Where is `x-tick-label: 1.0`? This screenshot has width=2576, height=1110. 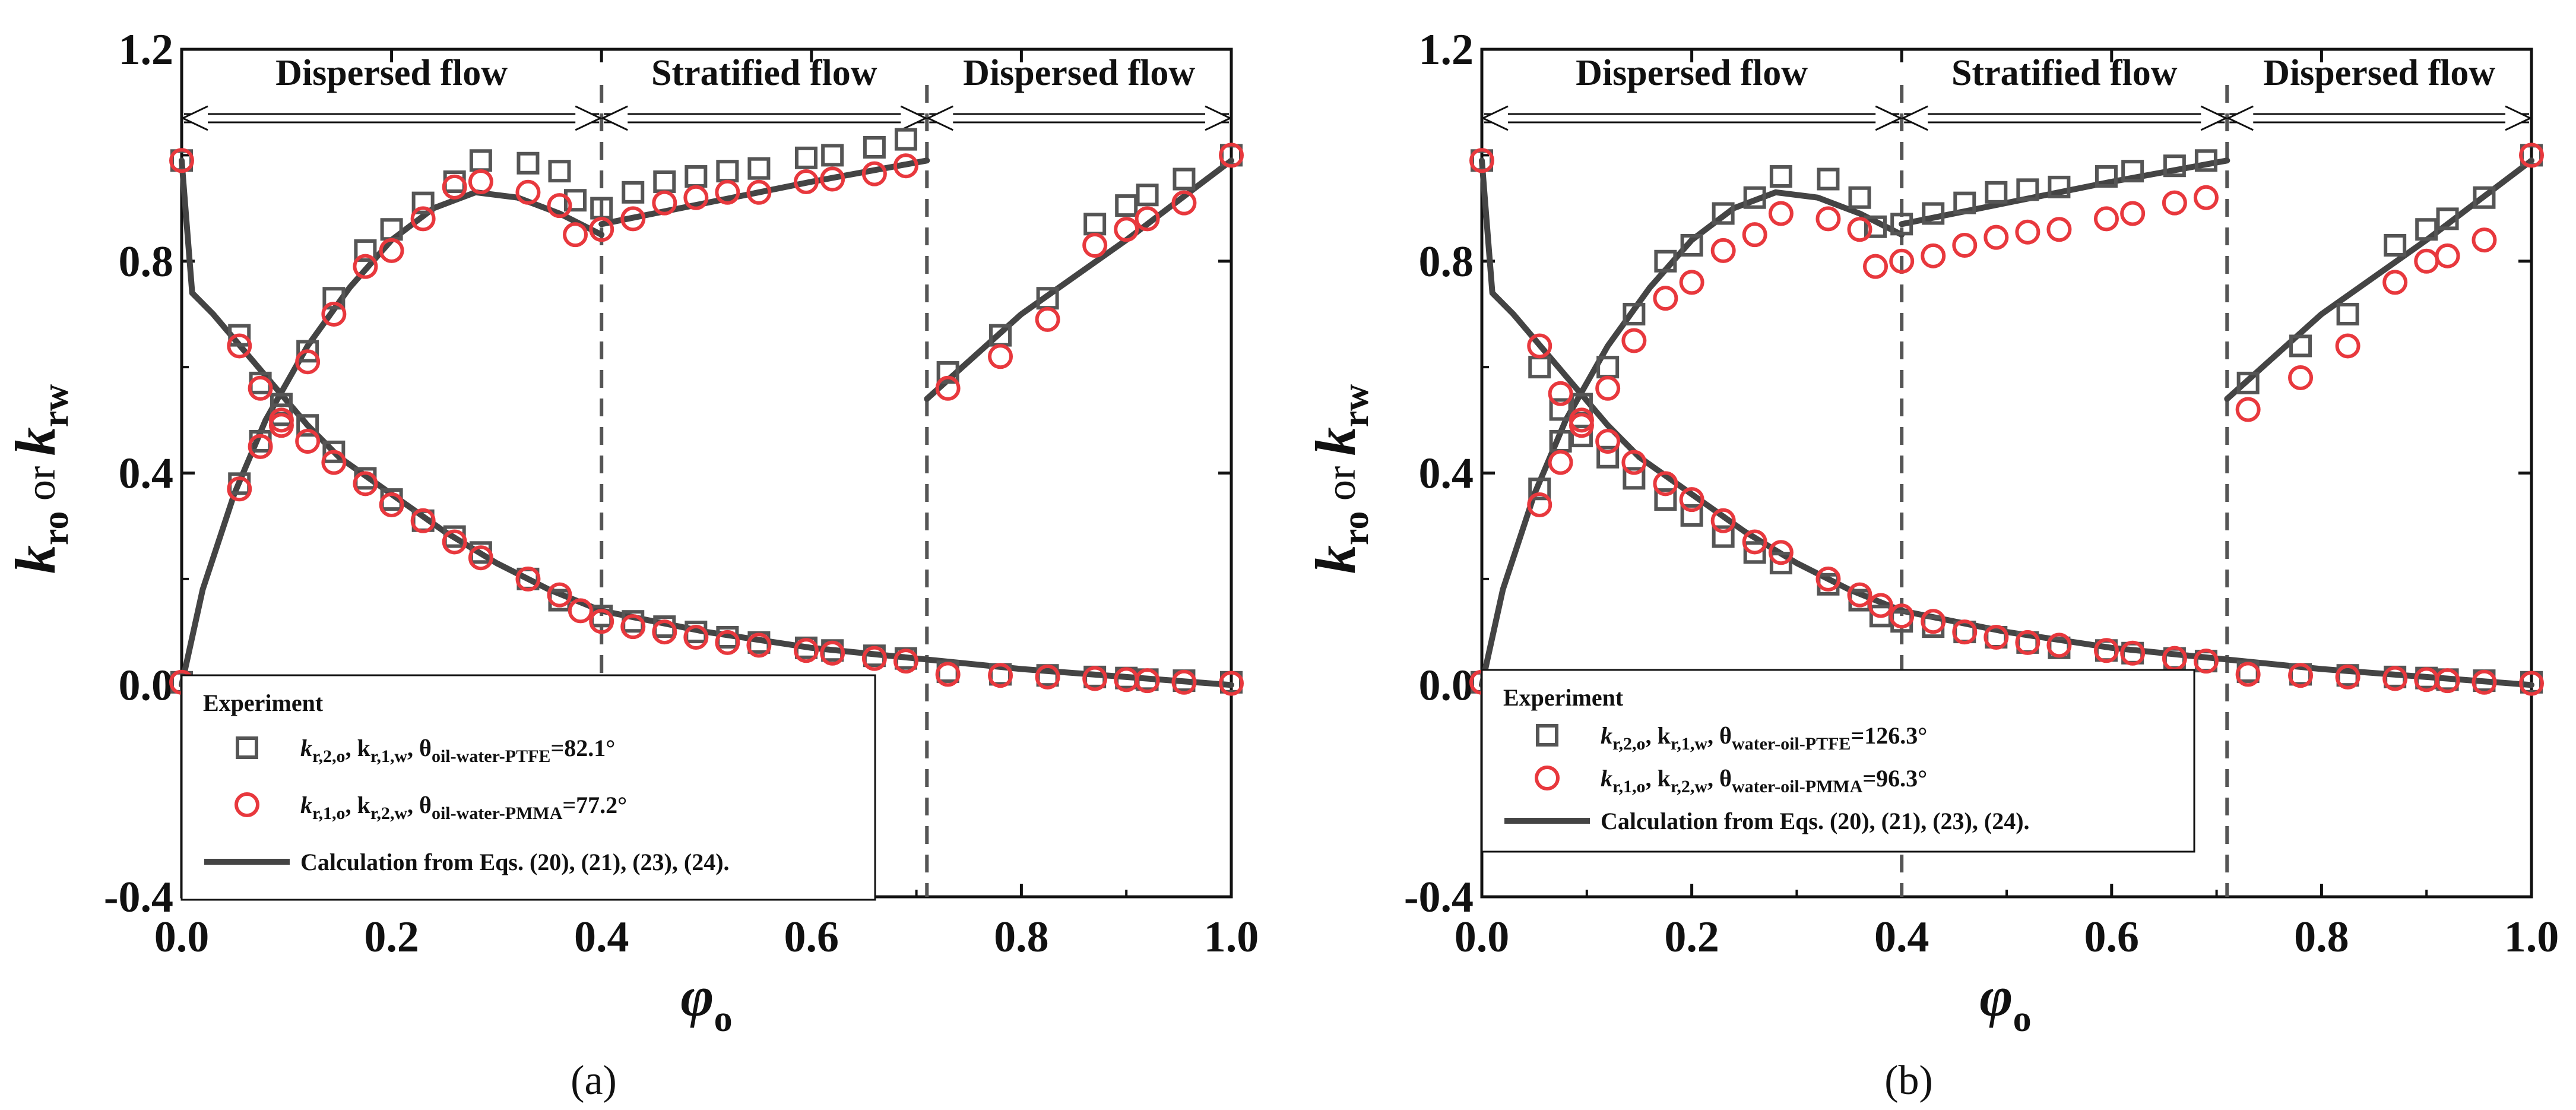
x-tick-label: 1.0 is located at coordinates (2532, 937).